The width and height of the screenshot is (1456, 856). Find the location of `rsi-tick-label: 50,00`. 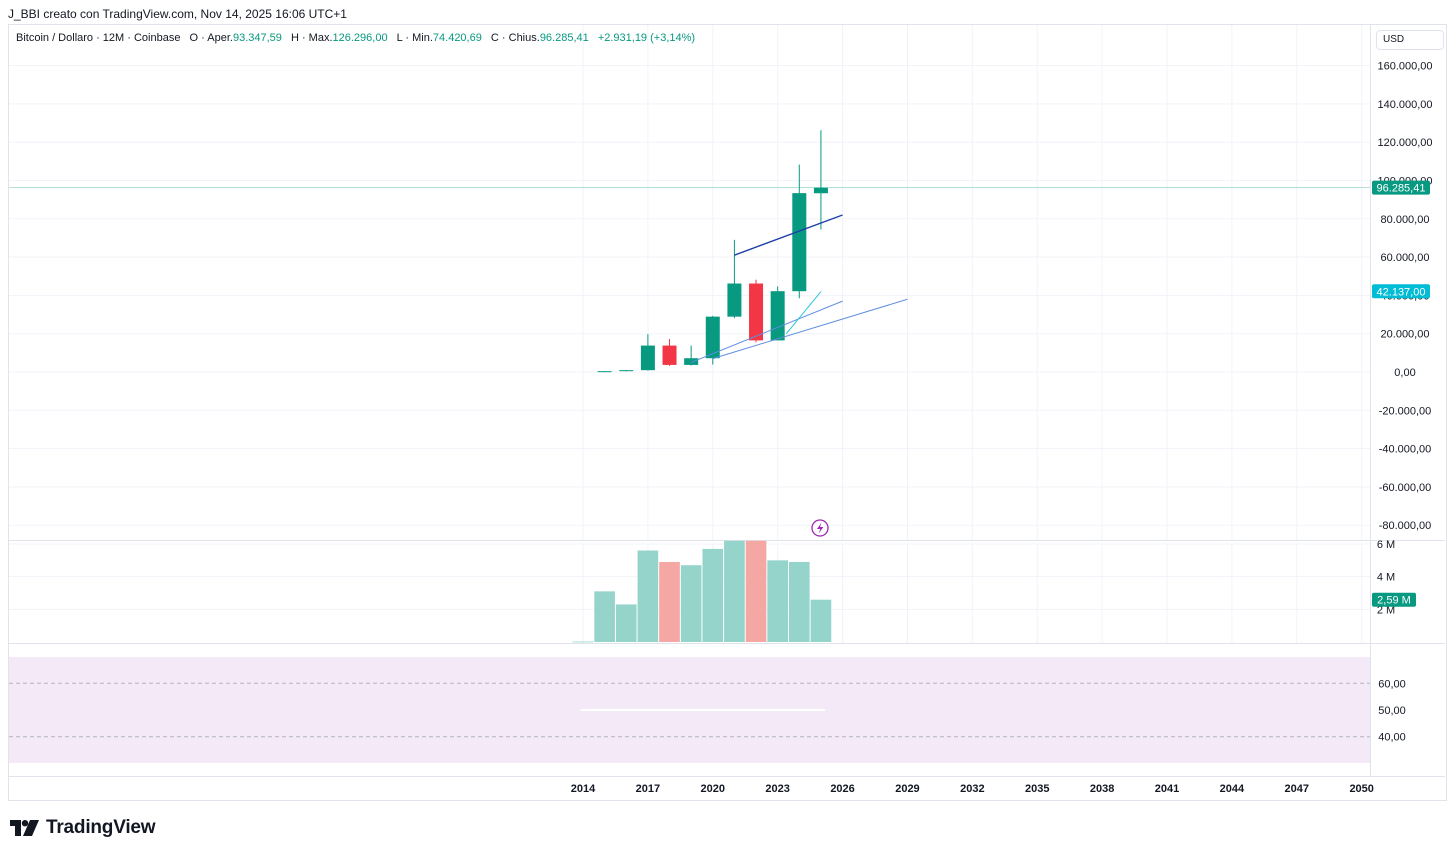

rsi-tick-label: 50,00 is located at coordinates (1392, 711).